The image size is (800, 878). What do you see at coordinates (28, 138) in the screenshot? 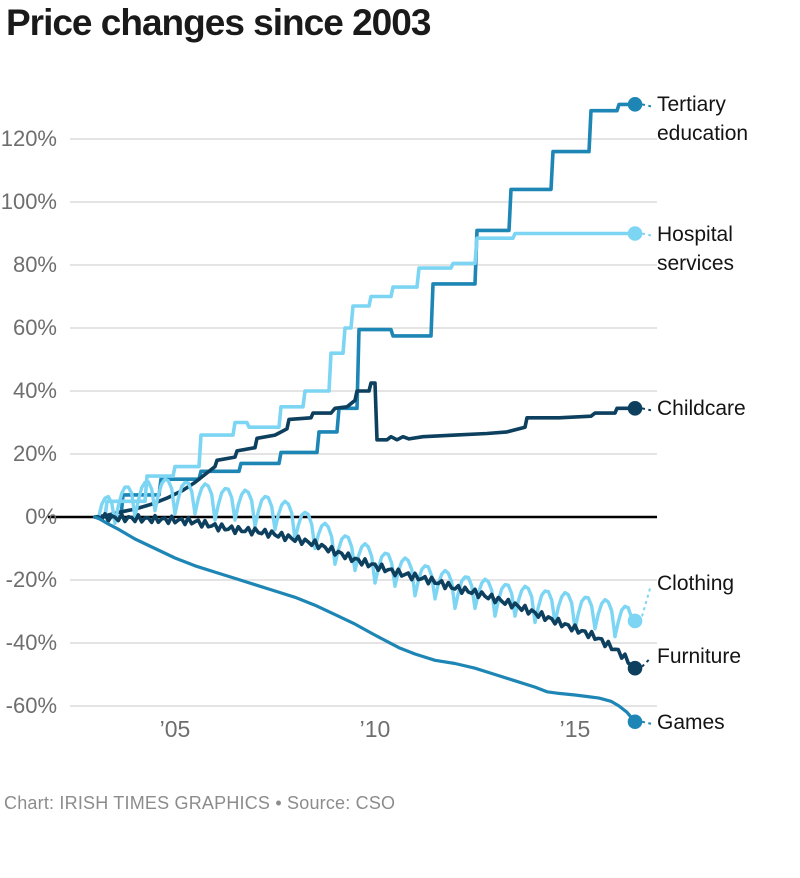
I see `y-tick-label-120%: 120%` at bounding box center [28, 138].